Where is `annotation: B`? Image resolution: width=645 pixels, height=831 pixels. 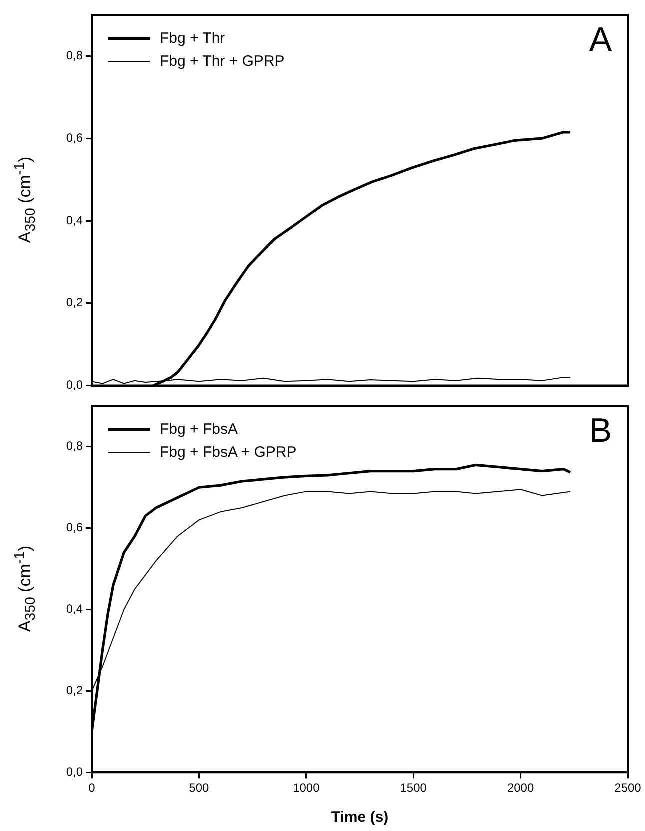 annotation: B is located at coordinates (600, 432).